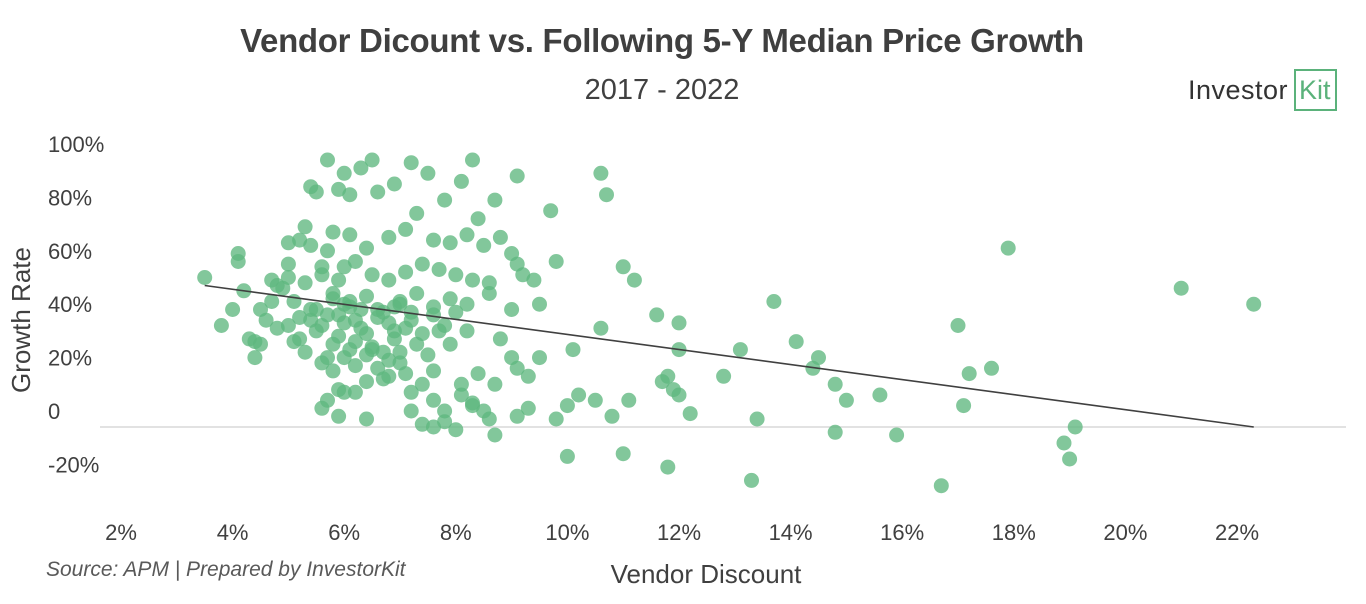 The height and width of the screenshot is (604, 1366). Describe the element at coordinates (344, 532) in the screenshot. I see `x-tick-label: 6%` at that location.